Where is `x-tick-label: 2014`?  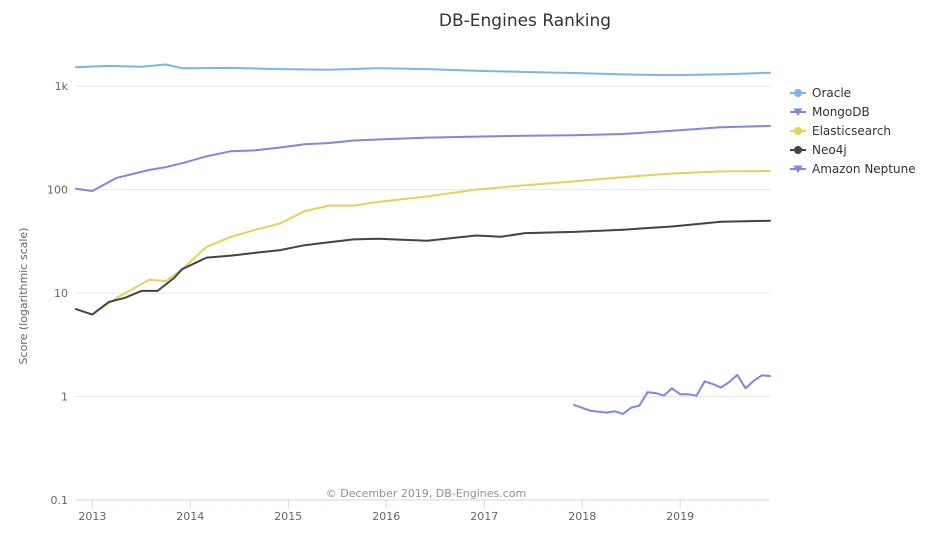
x-tick-label: 2014 is located at coordinates (190, 516).